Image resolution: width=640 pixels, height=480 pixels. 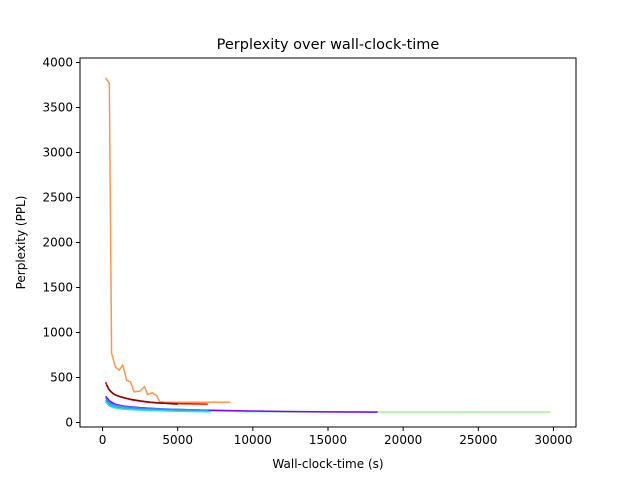 I want to click on x-tick-label: 5000, so click(x=177, y=440).